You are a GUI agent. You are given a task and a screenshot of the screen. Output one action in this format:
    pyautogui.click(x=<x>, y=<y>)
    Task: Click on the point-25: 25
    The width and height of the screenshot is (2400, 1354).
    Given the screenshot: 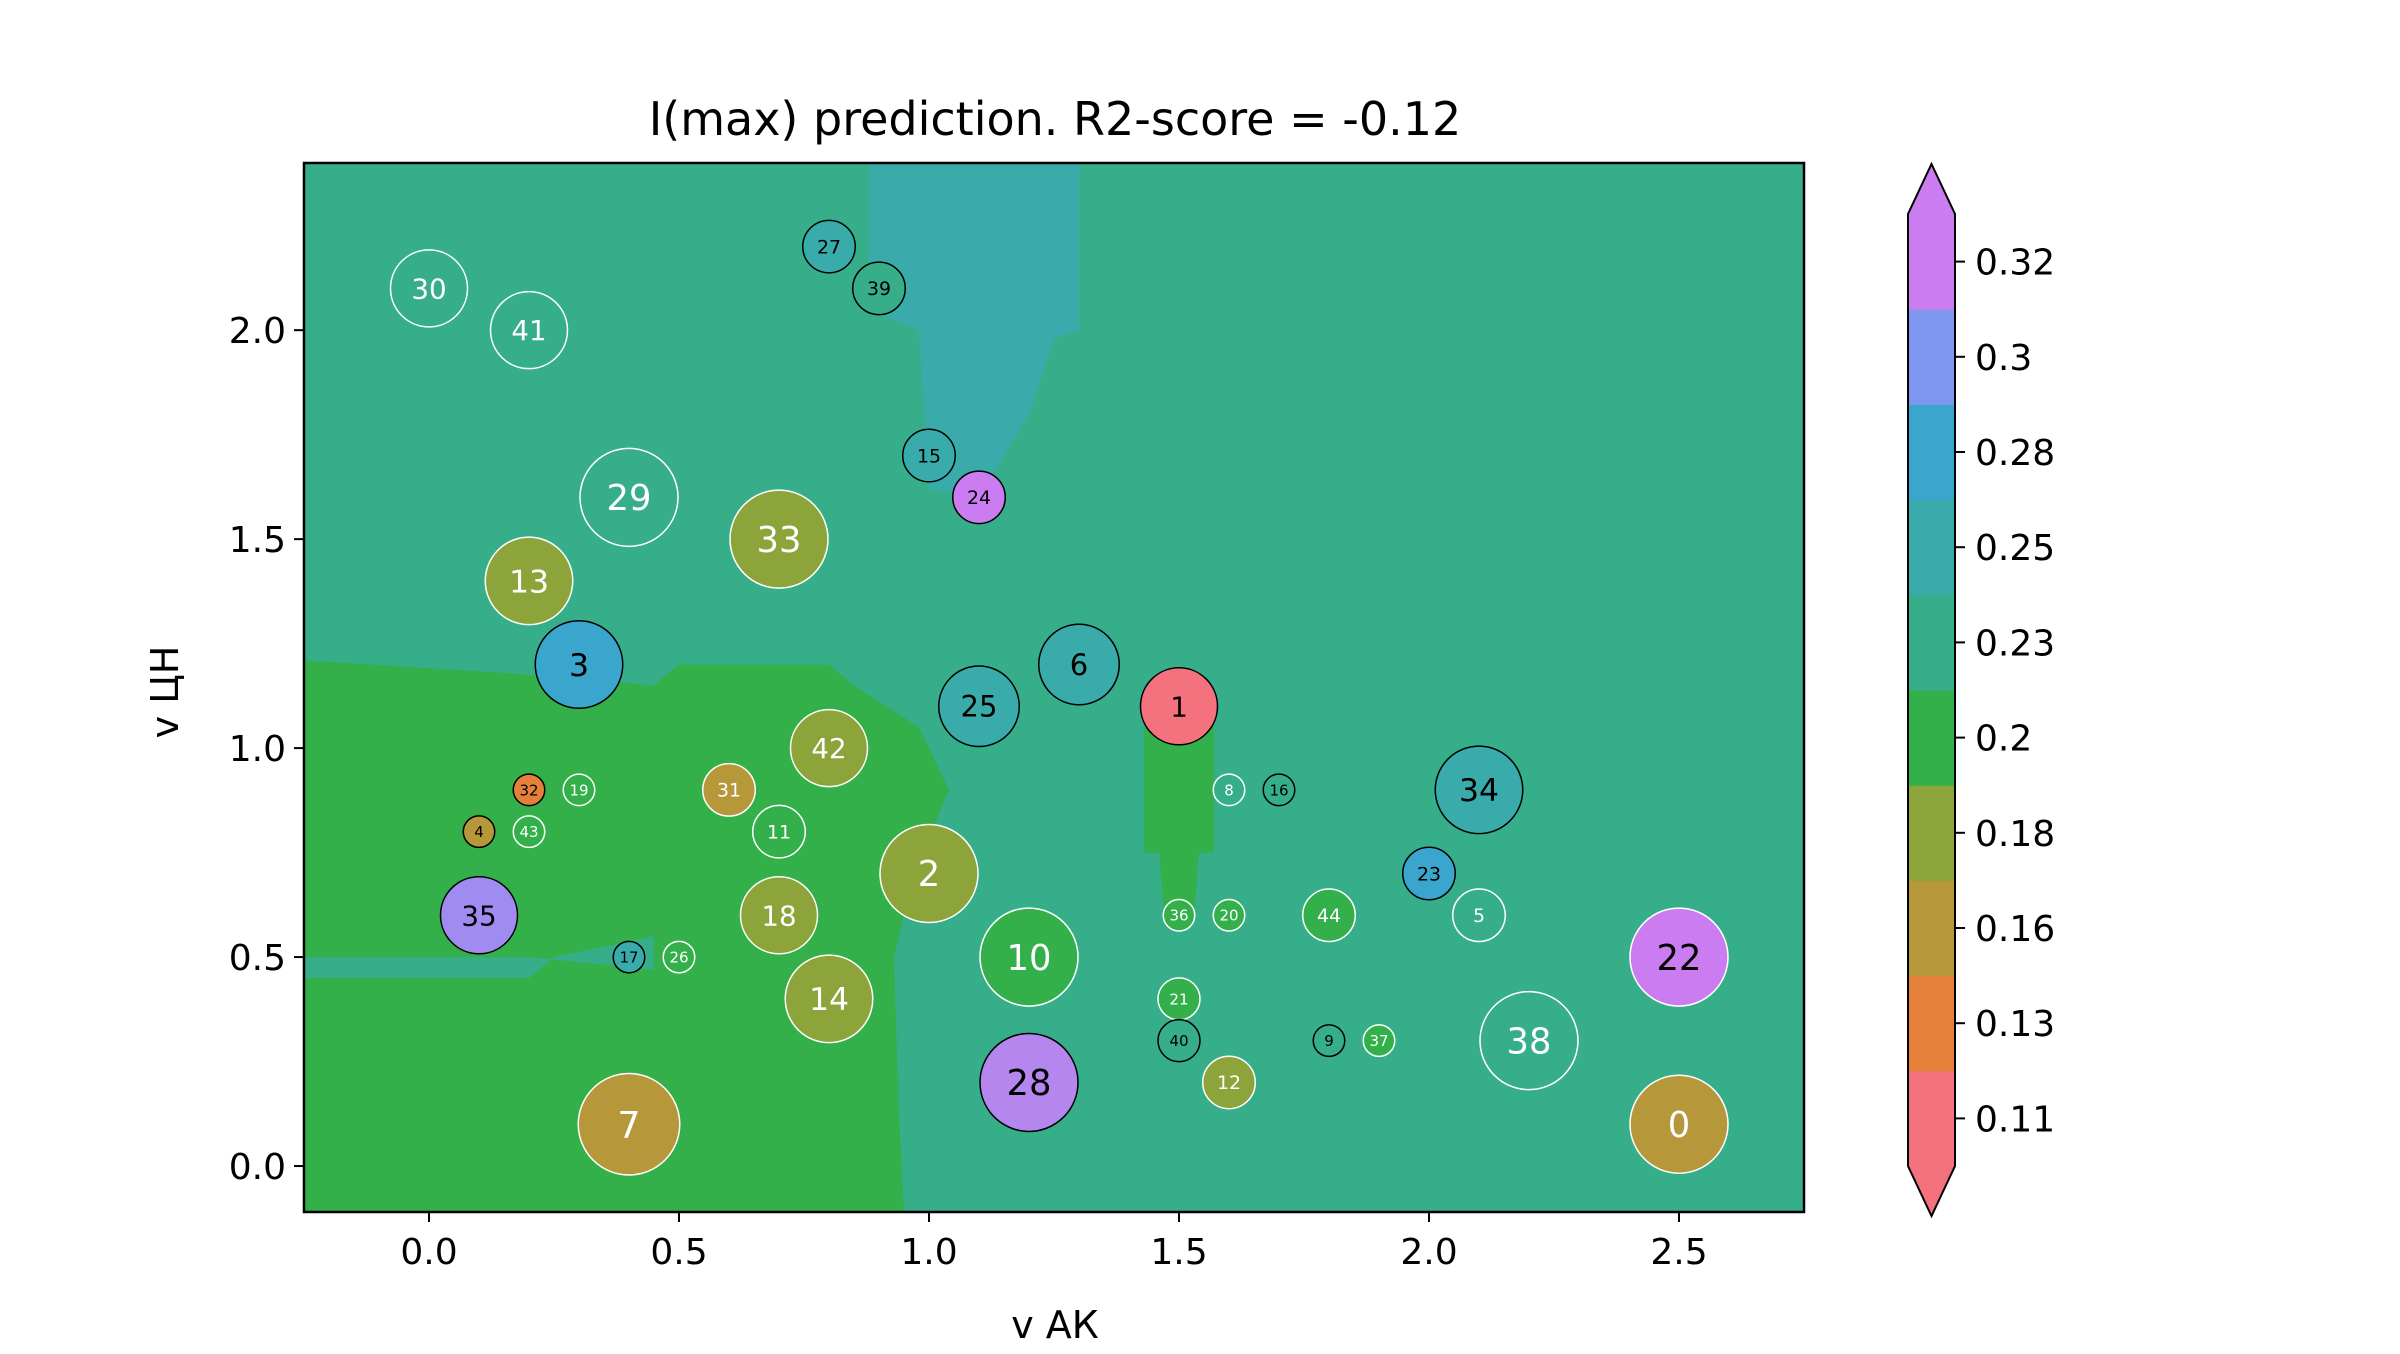 What is the action you would take?
    pyautogui.click(x=979, y=706)
    